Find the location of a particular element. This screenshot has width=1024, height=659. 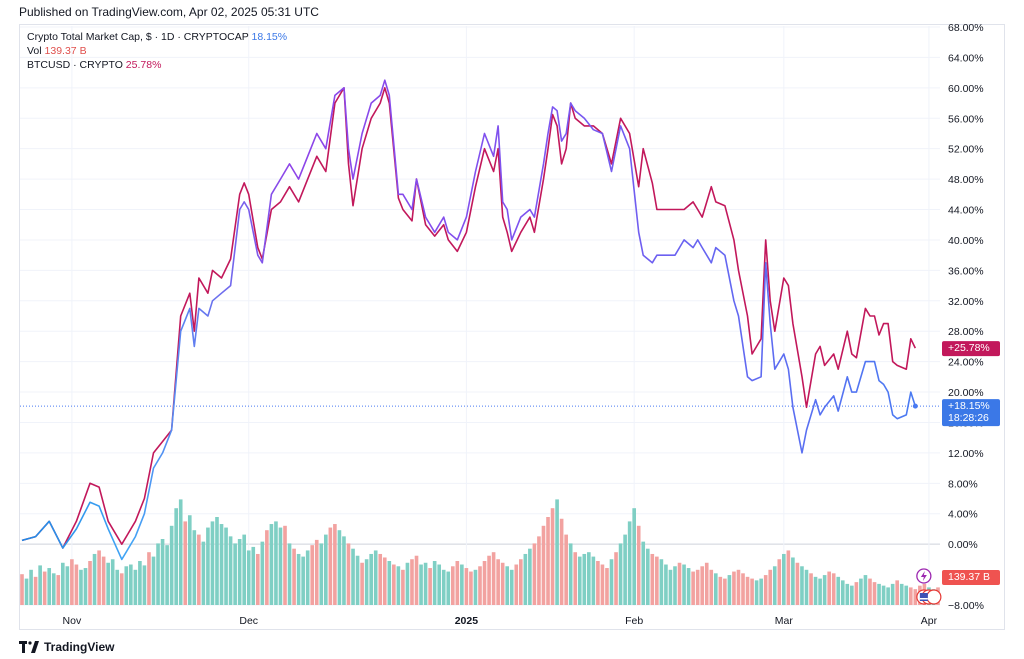

total-price-badge-text: 18:28:26 is located at coordinates (968, 418).